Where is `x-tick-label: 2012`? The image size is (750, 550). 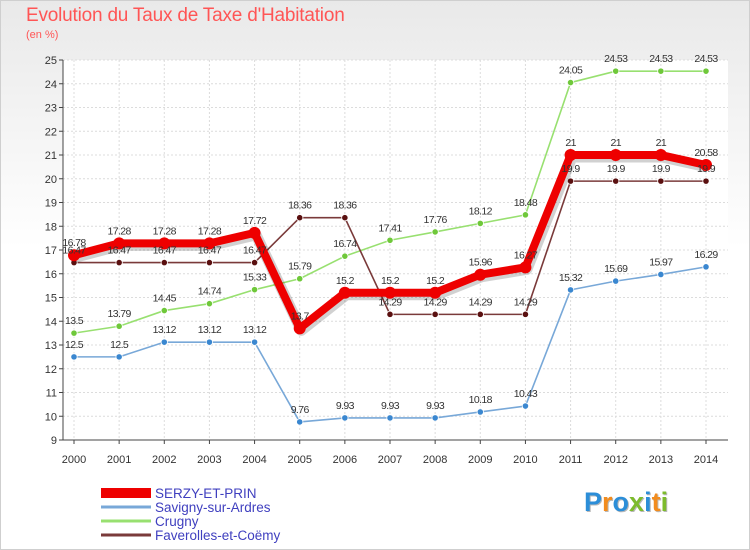 x-tick-label: 2012 is located at coordinates (615, 460).